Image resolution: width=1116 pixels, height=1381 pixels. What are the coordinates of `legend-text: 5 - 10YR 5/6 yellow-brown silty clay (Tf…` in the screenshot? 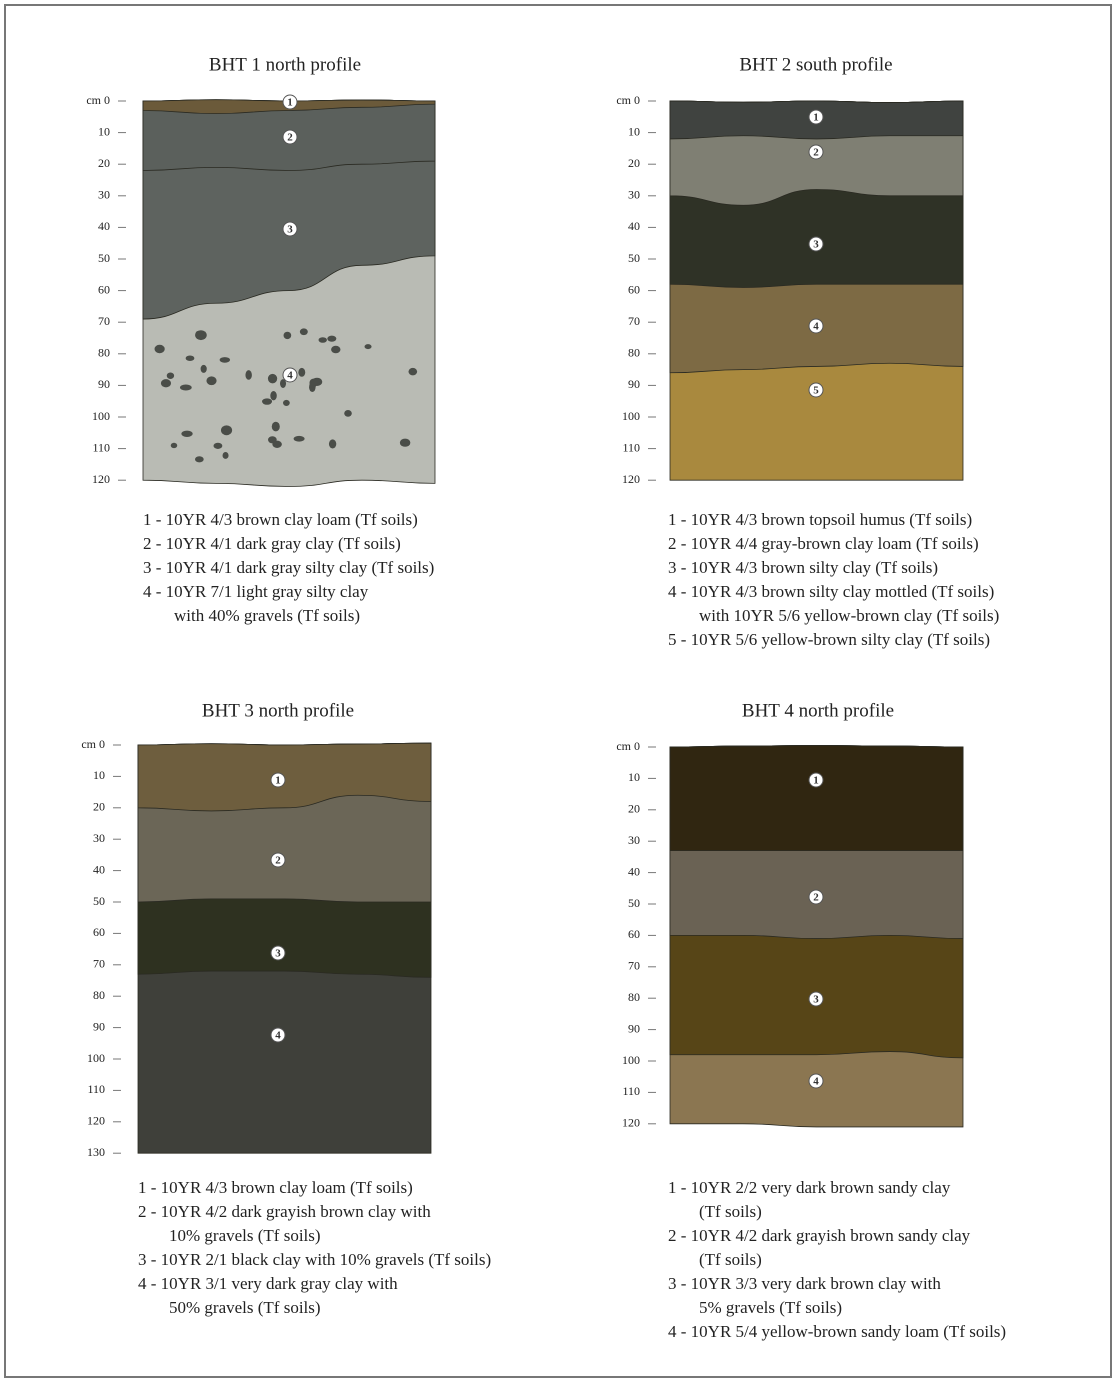 It's located at (829, 639).